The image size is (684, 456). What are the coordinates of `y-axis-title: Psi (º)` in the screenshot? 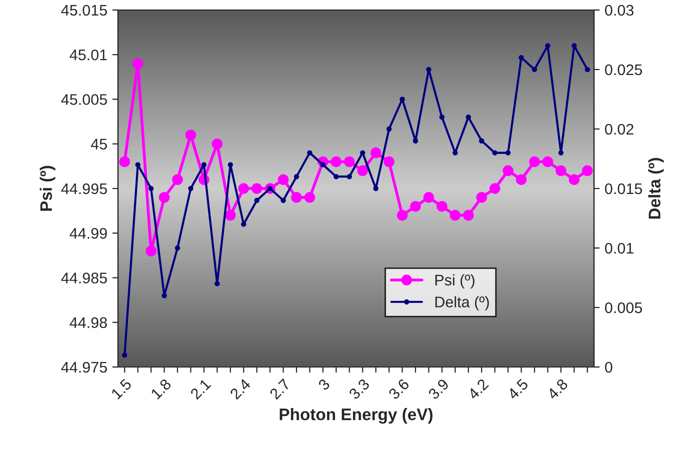 It's located at (48, 188).